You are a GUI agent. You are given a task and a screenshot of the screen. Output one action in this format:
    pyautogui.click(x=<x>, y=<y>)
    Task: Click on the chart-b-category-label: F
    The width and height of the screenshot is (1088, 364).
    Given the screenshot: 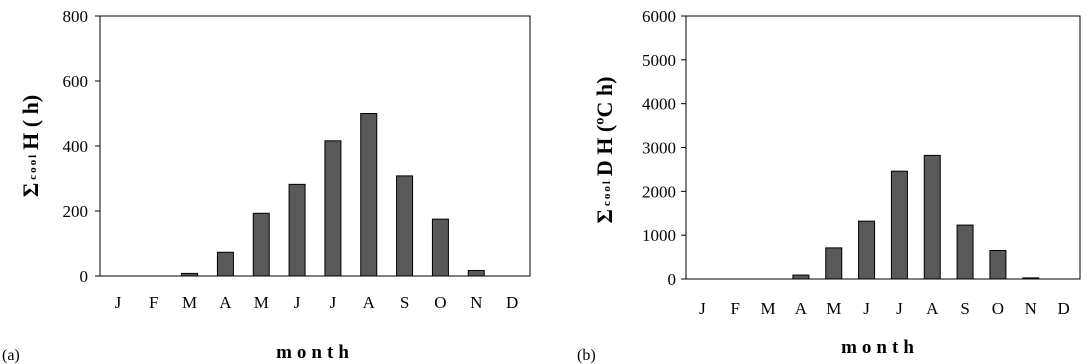 What is the action you would take?
    pyautogui.click(x=735, y=308)
    